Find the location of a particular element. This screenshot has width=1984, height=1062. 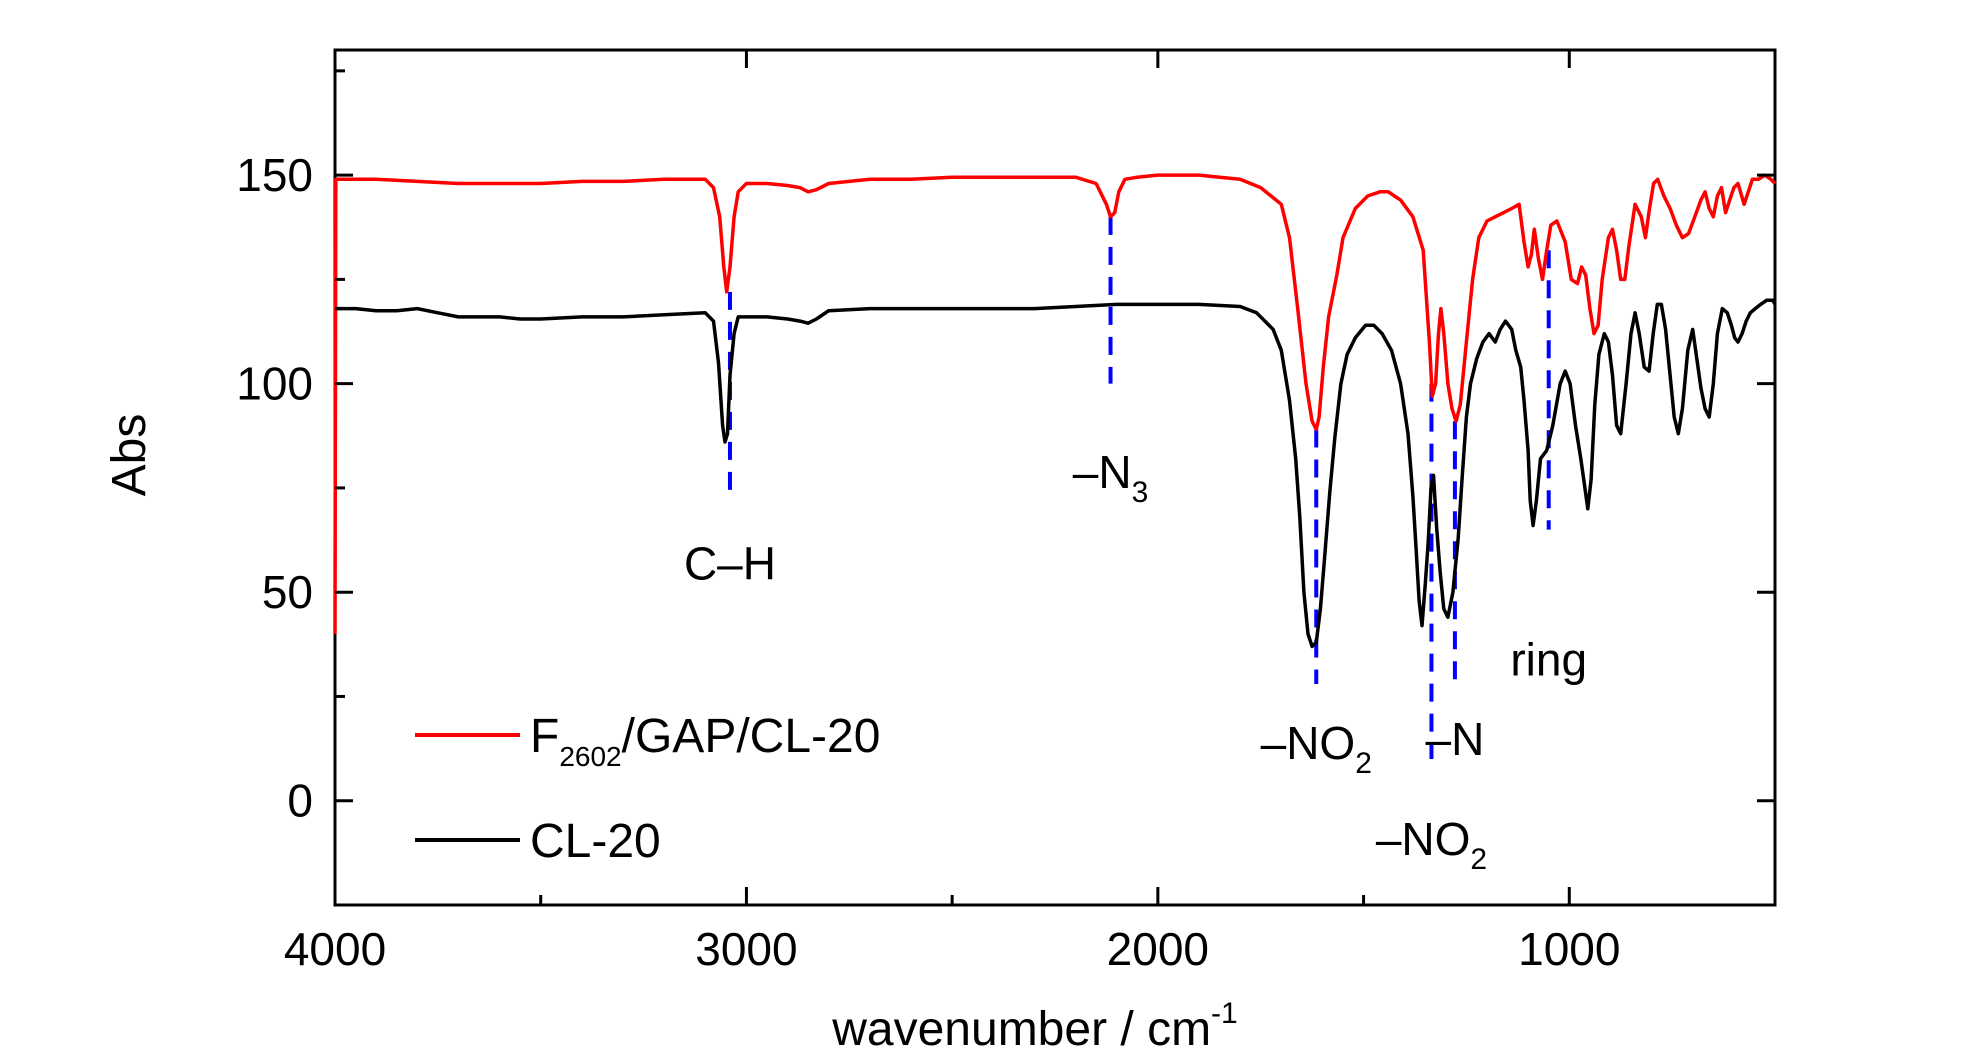

legend: F2602/GAP/CL-20 CL-20 is located at coordinates (647, 789).